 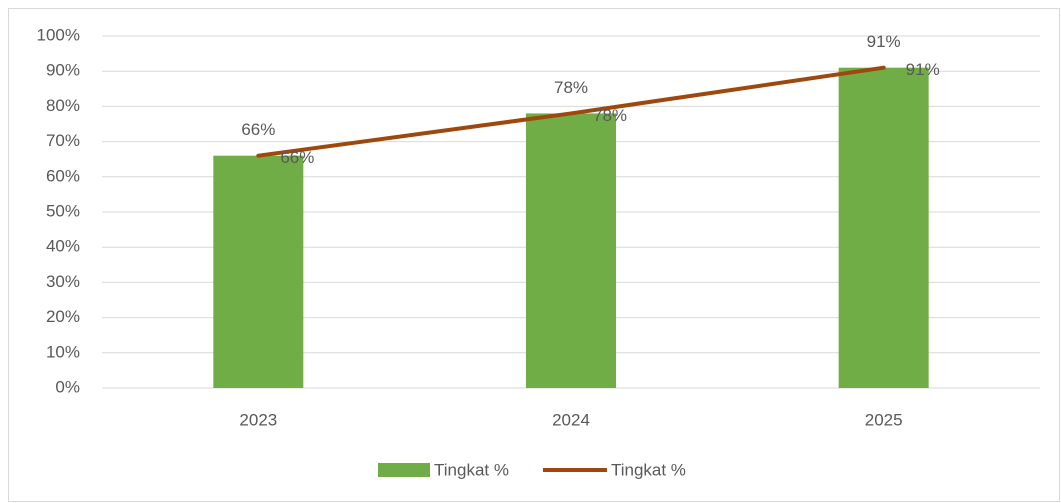 What do you see at coordinates (404, 470) in the screenshot?
I see `legend-swatch` at bounding box center [404, 470].